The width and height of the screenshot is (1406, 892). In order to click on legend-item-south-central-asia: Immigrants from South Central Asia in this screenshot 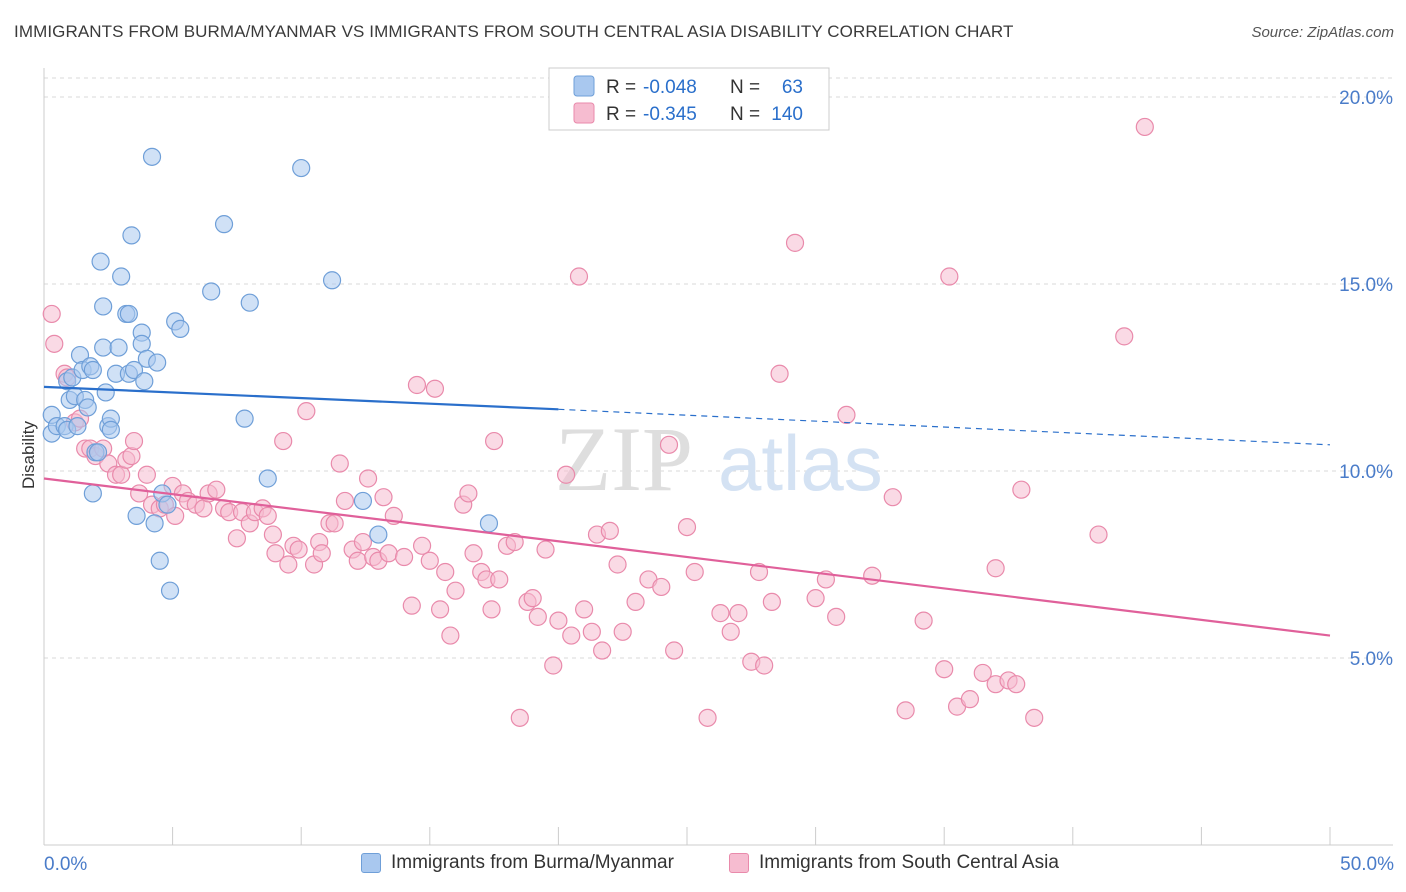, I will do `click(894, 863)`.